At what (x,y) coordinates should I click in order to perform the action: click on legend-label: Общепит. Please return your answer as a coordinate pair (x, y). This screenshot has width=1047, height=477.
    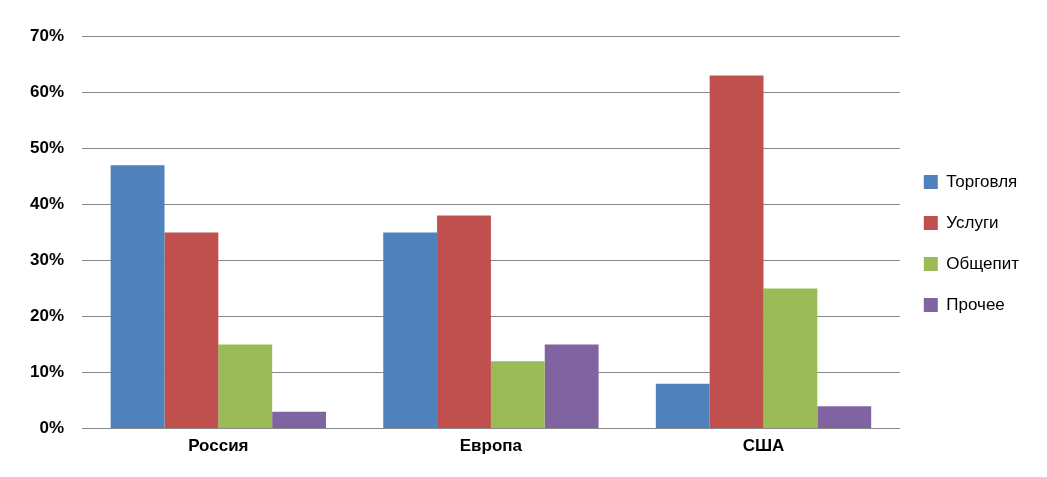
    Looking at the image, I should click on (983, 263).